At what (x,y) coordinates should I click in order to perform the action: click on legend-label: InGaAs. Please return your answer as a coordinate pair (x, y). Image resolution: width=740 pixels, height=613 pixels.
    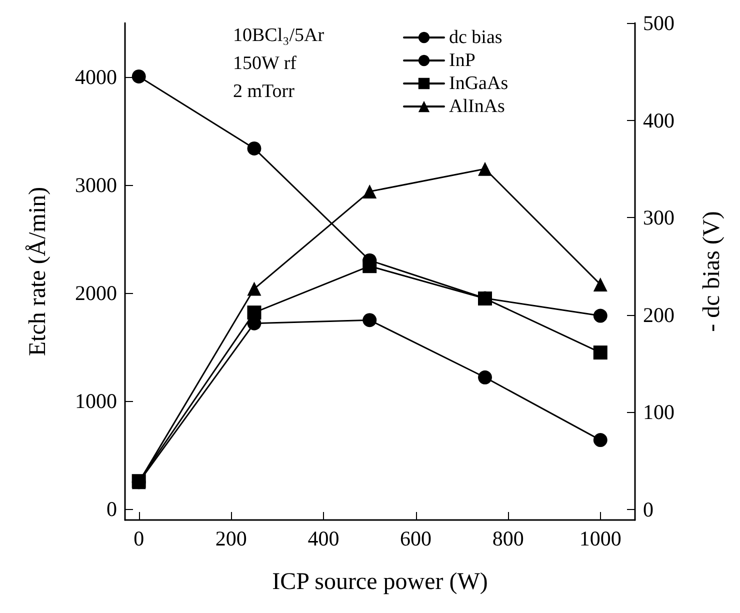
    Looking at the image, I should click on (478, 83).